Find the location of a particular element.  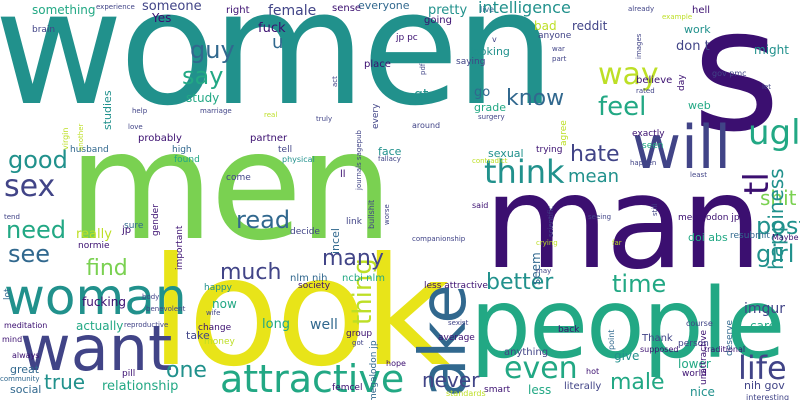

word-never: never is located at coordinates (451, 380).